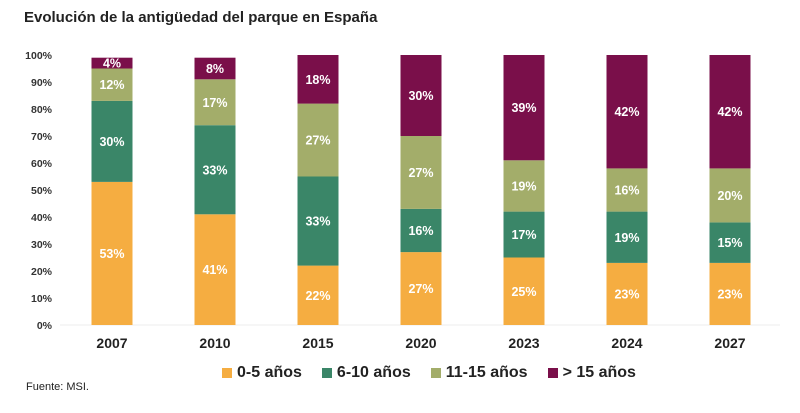 This screenshot has height=413, width=800. I want to click on data-label: 39%, so click(523, 108).